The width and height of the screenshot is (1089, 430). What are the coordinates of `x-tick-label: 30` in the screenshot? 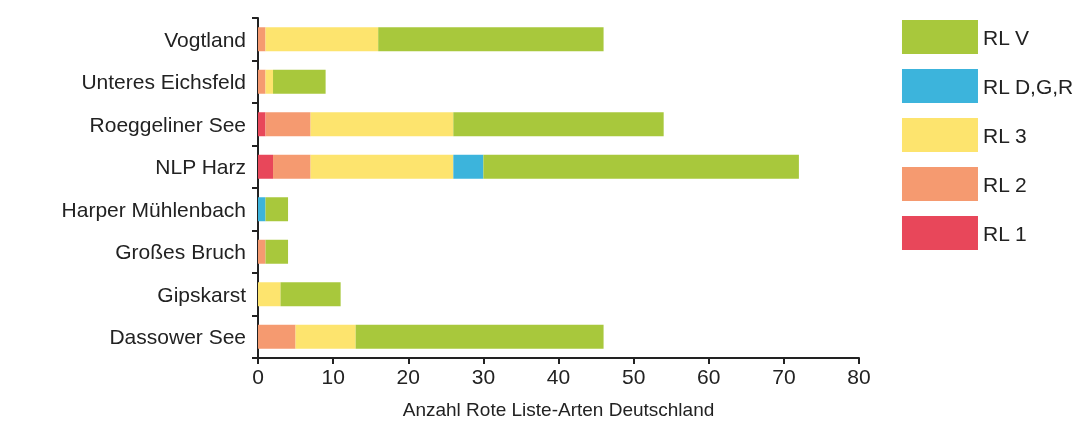 It's located at (483, 376).